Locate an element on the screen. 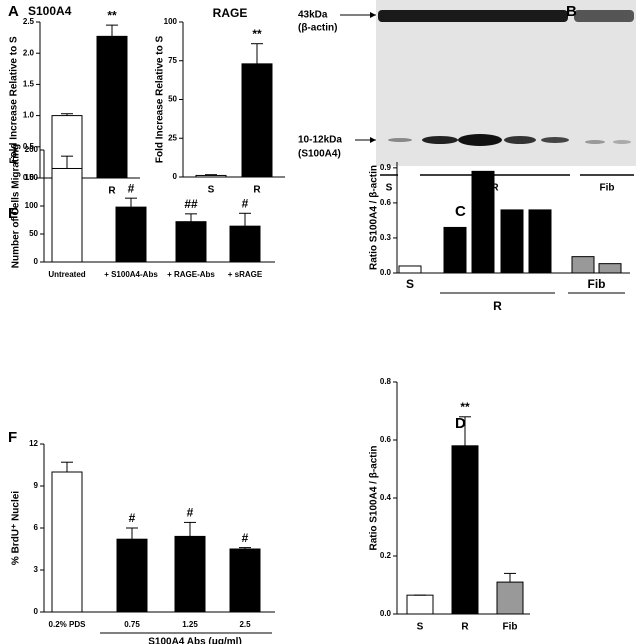  x-tick-label: 0.75 is located at coordinates (132, 624).